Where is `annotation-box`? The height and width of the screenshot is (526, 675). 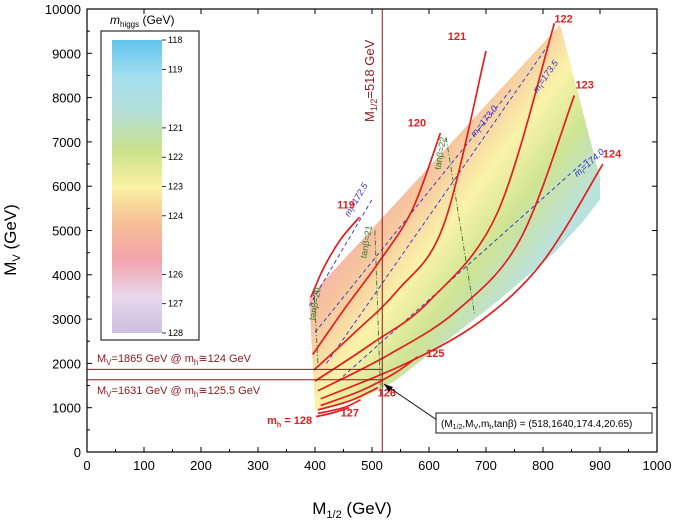 annotation-box is located at coordinates (544, 423).